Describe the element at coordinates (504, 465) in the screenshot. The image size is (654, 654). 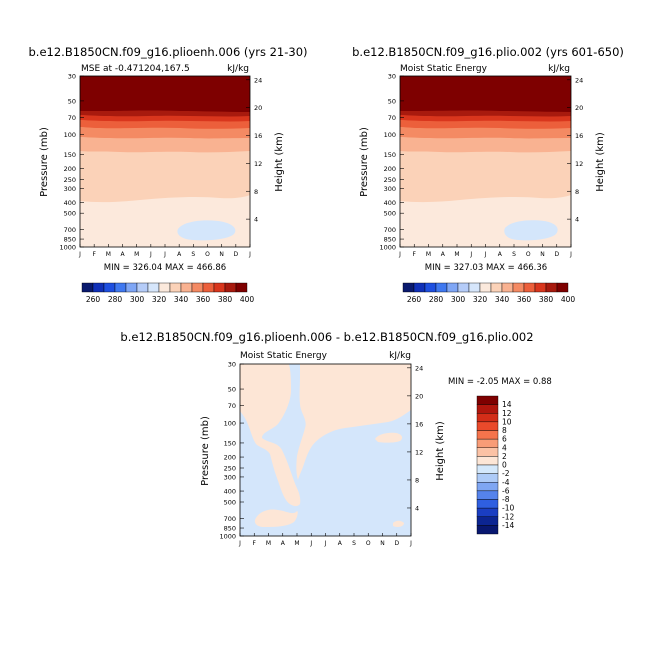
I see `colorbar-label: 0` at that location.